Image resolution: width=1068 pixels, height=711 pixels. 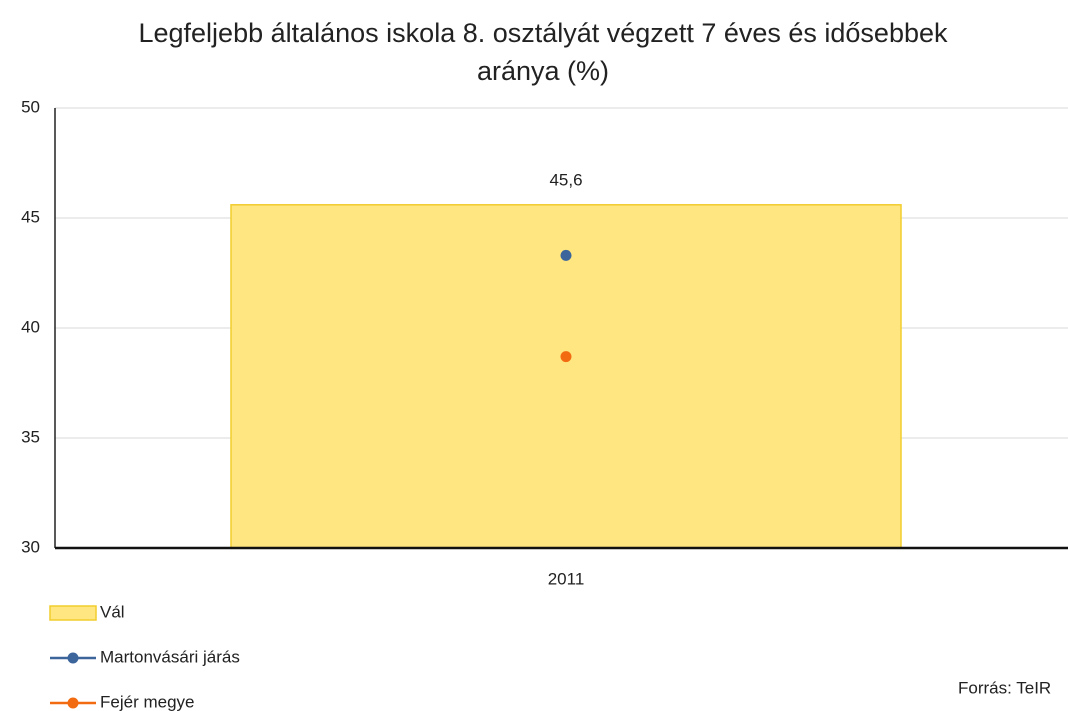 What do you see at coordinates (30, 216) in the screenshot?
I see `y-tick-label: 45` at bounding box center [30, 216].